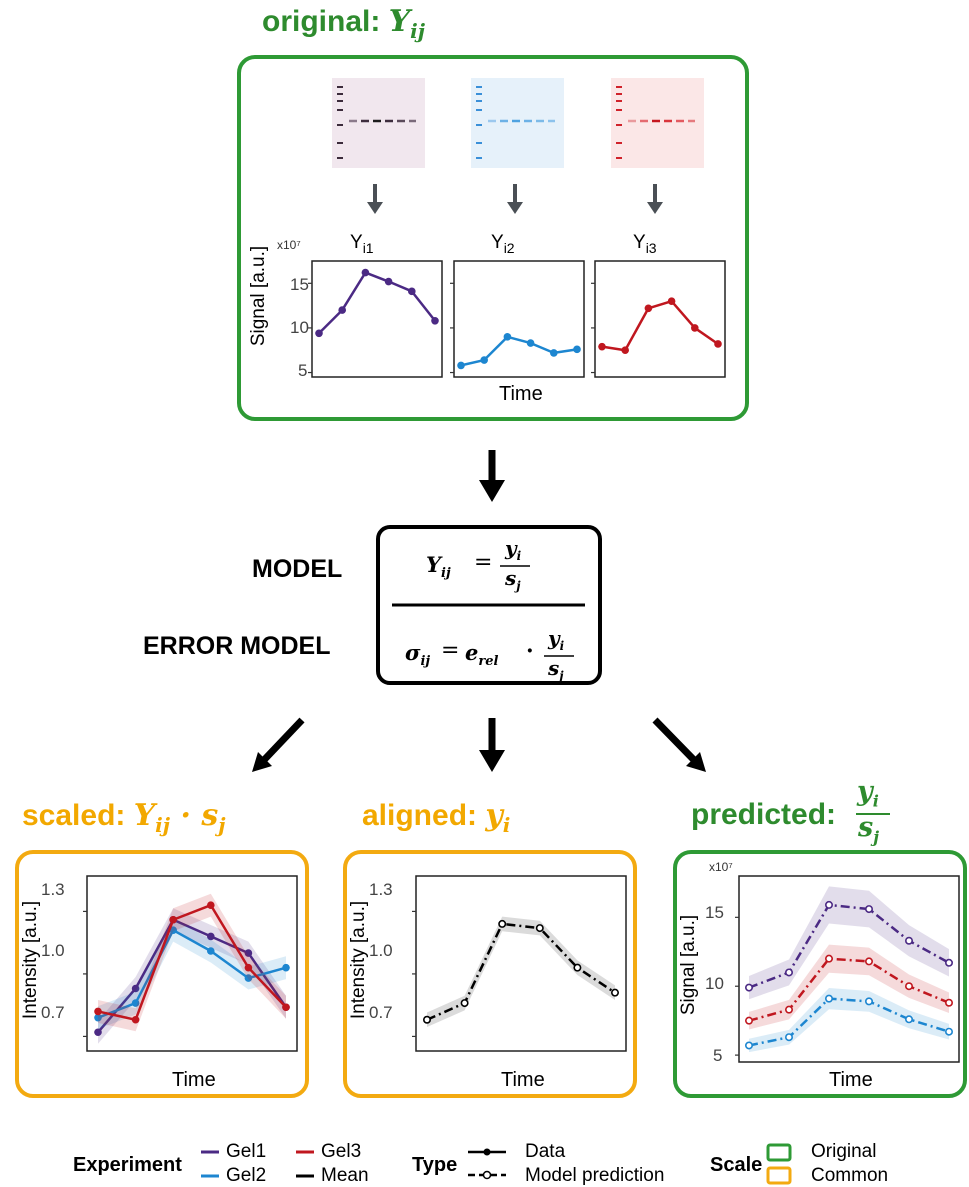 This screenshot has height=1187, width=969. What do you see at coordinates (523, 1080) in the screenshot?
I see `aligned-xlabel: Time` at bounding box center [523, 1080].